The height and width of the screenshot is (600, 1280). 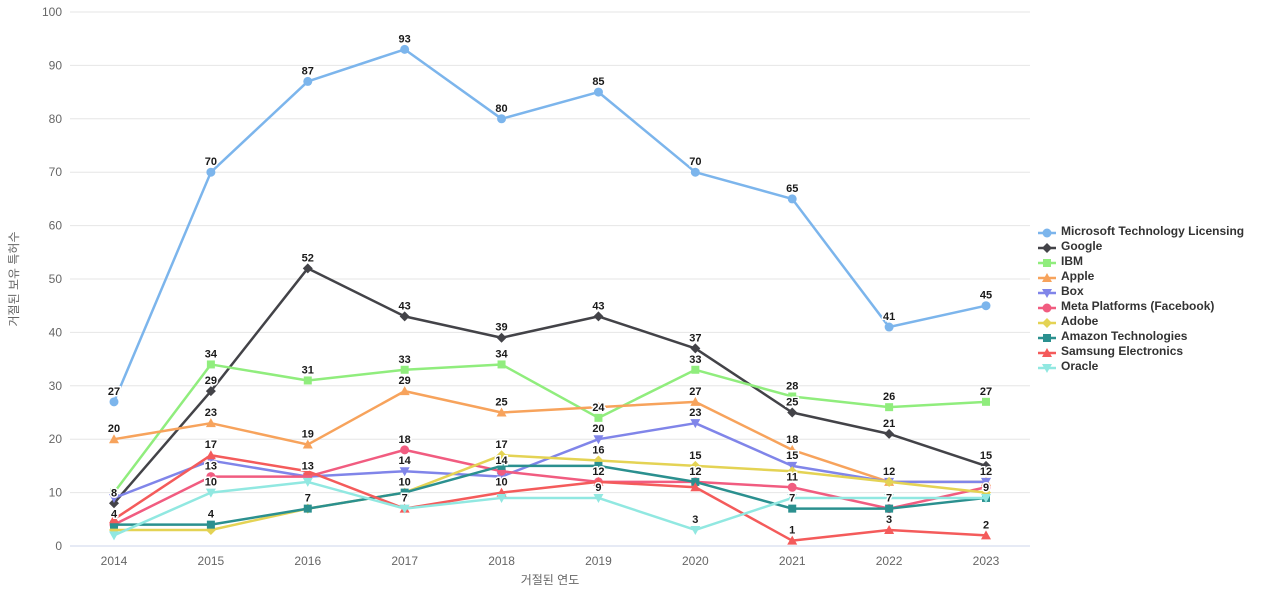 What do you see at coordinates (1141, 351) in the screenshot?
I see `legend-item-samsung-electronics: Samsung Electronics` at bounding box center [1141, 351].